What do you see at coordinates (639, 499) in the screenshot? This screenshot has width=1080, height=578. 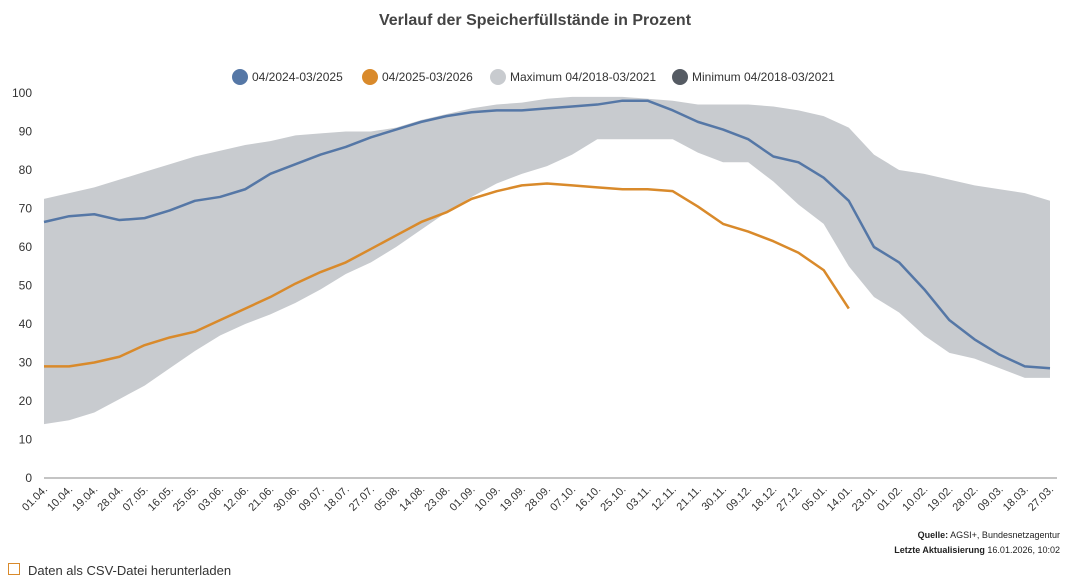 I see `x-tick-label: 03.11.` at bounding box center [639, 499].